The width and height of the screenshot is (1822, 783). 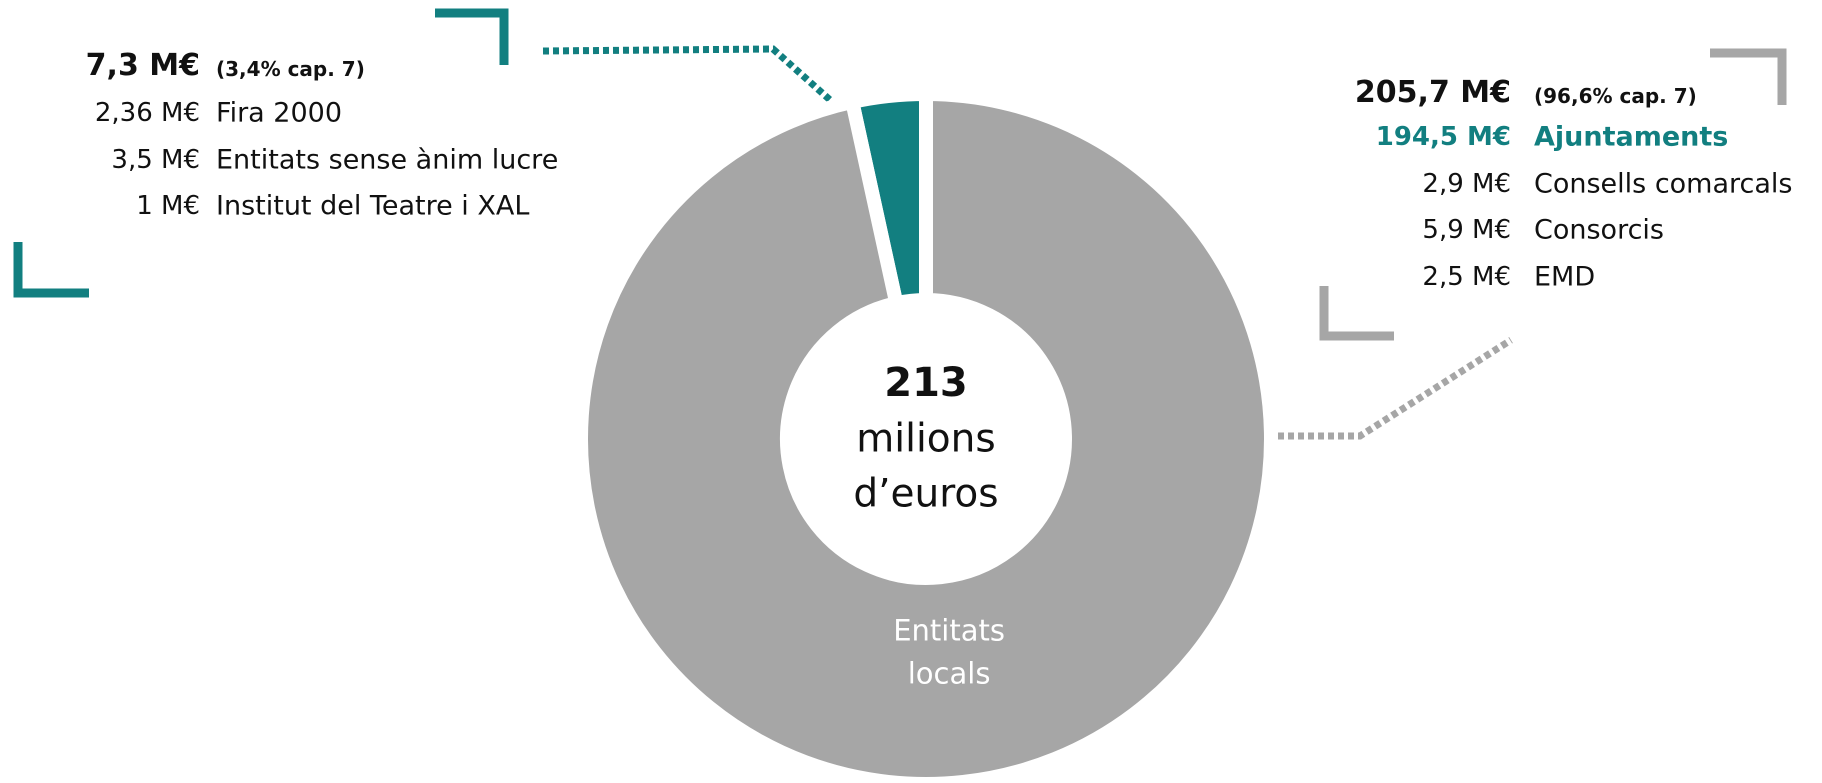 I want to click on item-label: Fira 2000, so click(x=279, y=113).